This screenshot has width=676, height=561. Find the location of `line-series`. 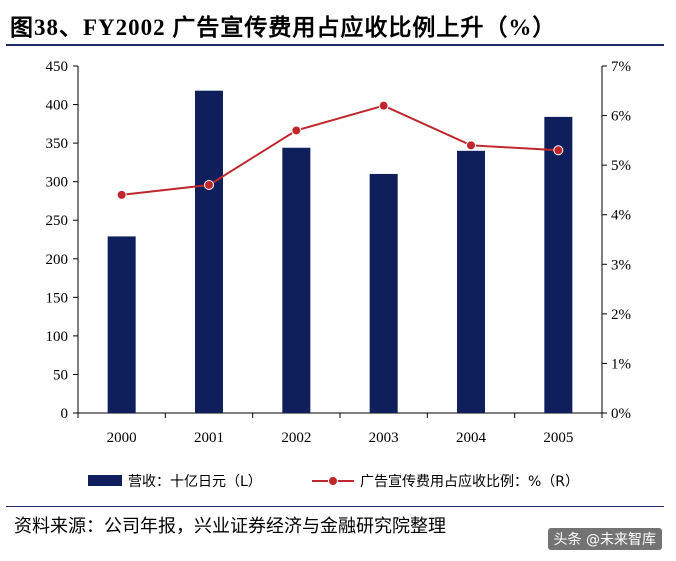

line-series is located at coordinates (340, 150).